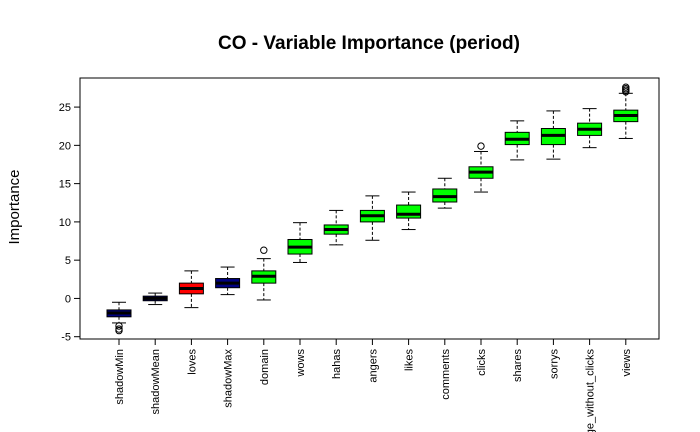  Describe the element at coordinates (553, 135) in the screenshot. I see `box-sorrys` at that location.